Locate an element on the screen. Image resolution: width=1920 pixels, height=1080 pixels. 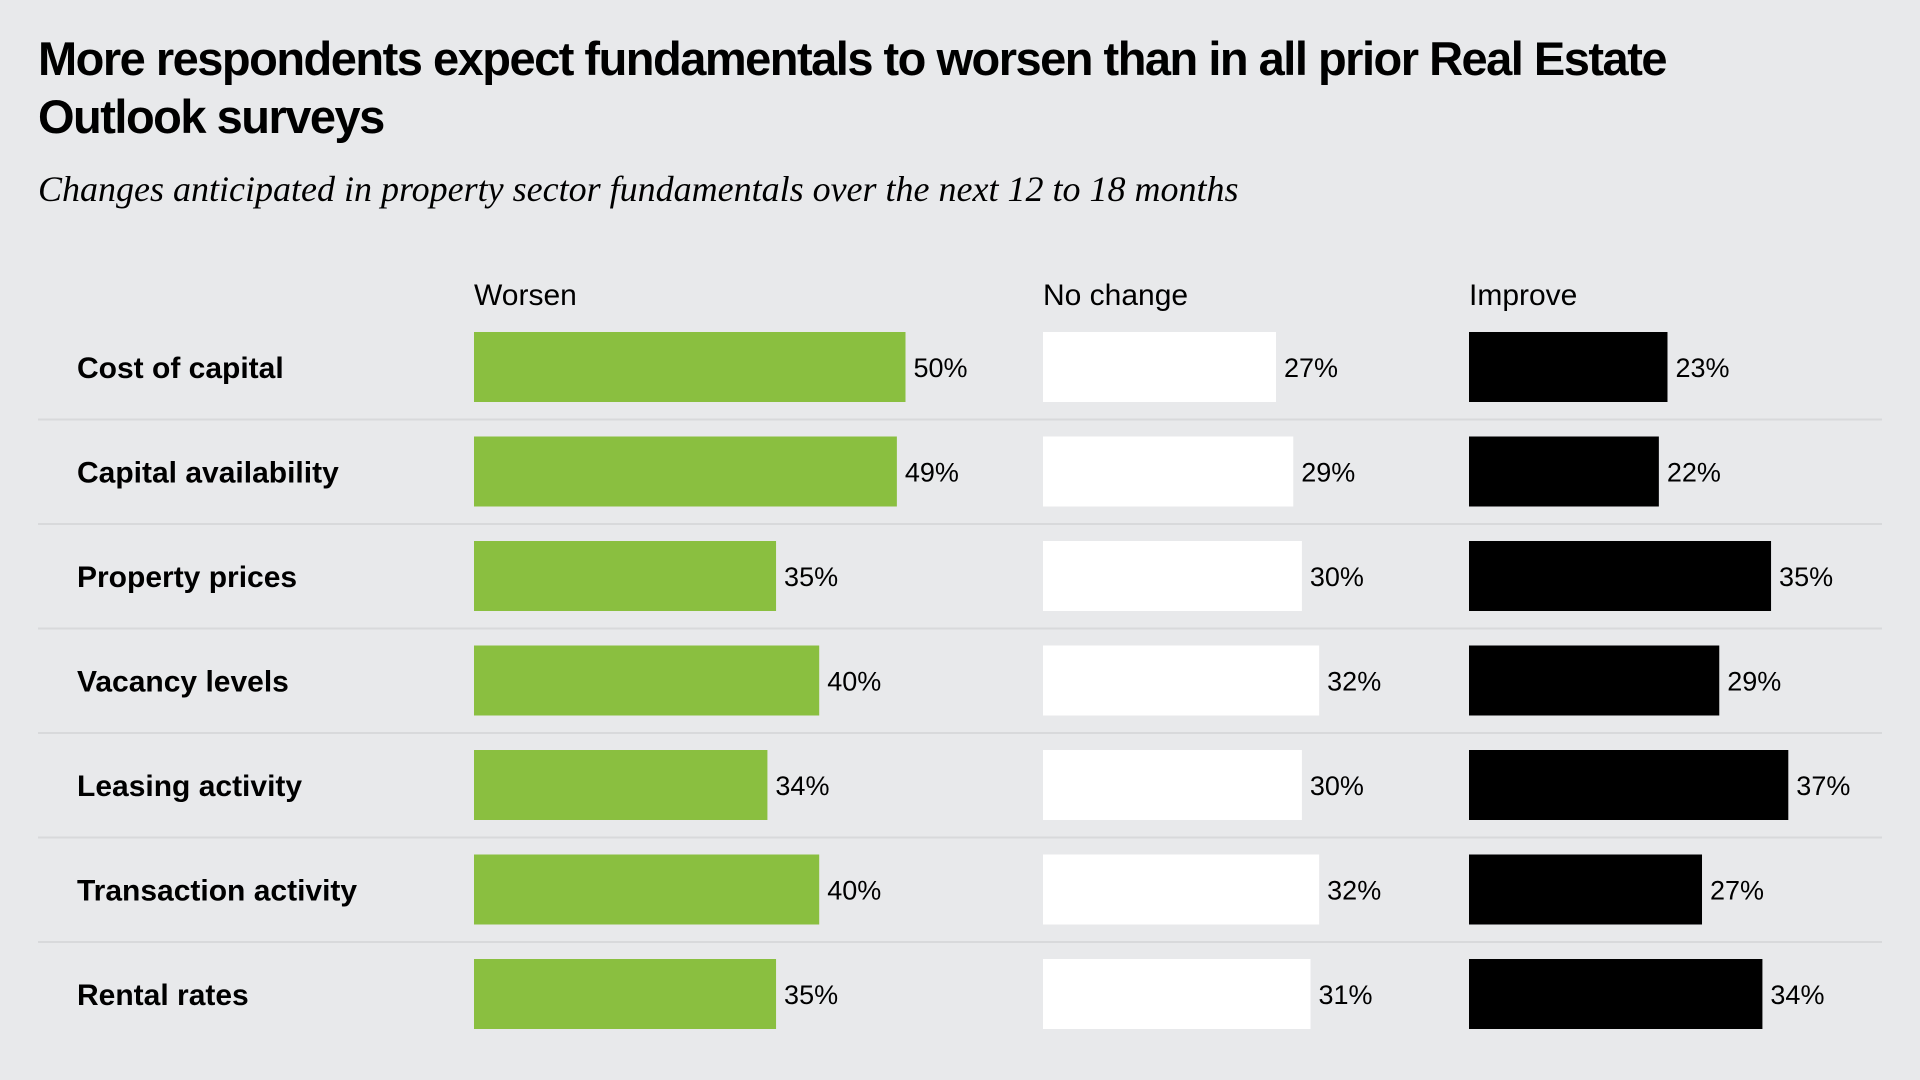
category-label-property-prices: Property prices is located at coordinates (187, 577).